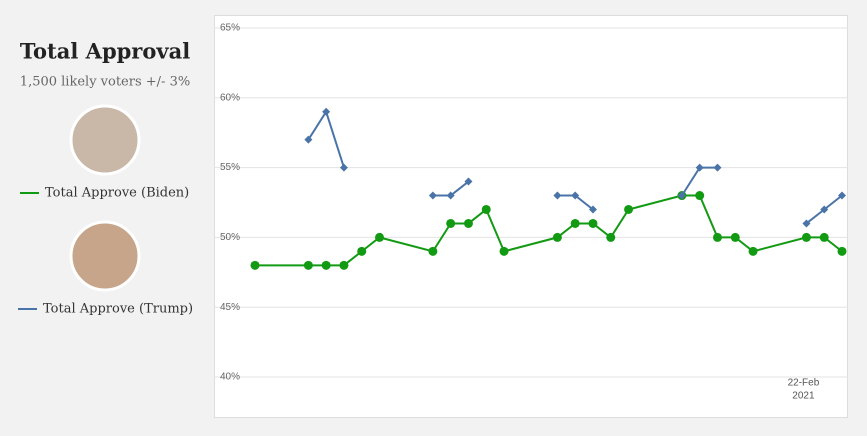  What do you see at coordinates (230, 167) in the screenshot?
I see `y-tick-label: 55%` at bounding box center [230, 167].